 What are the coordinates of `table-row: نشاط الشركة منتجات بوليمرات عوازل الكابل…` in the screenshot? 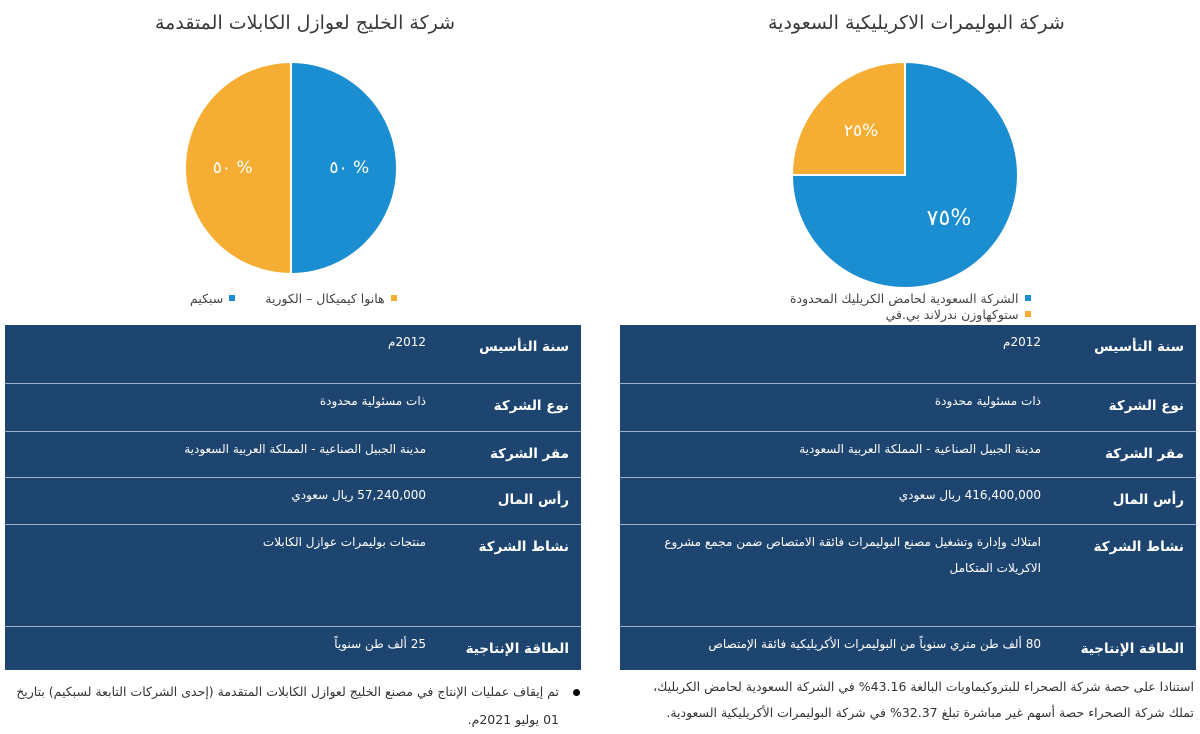 It's located at (293, 575).